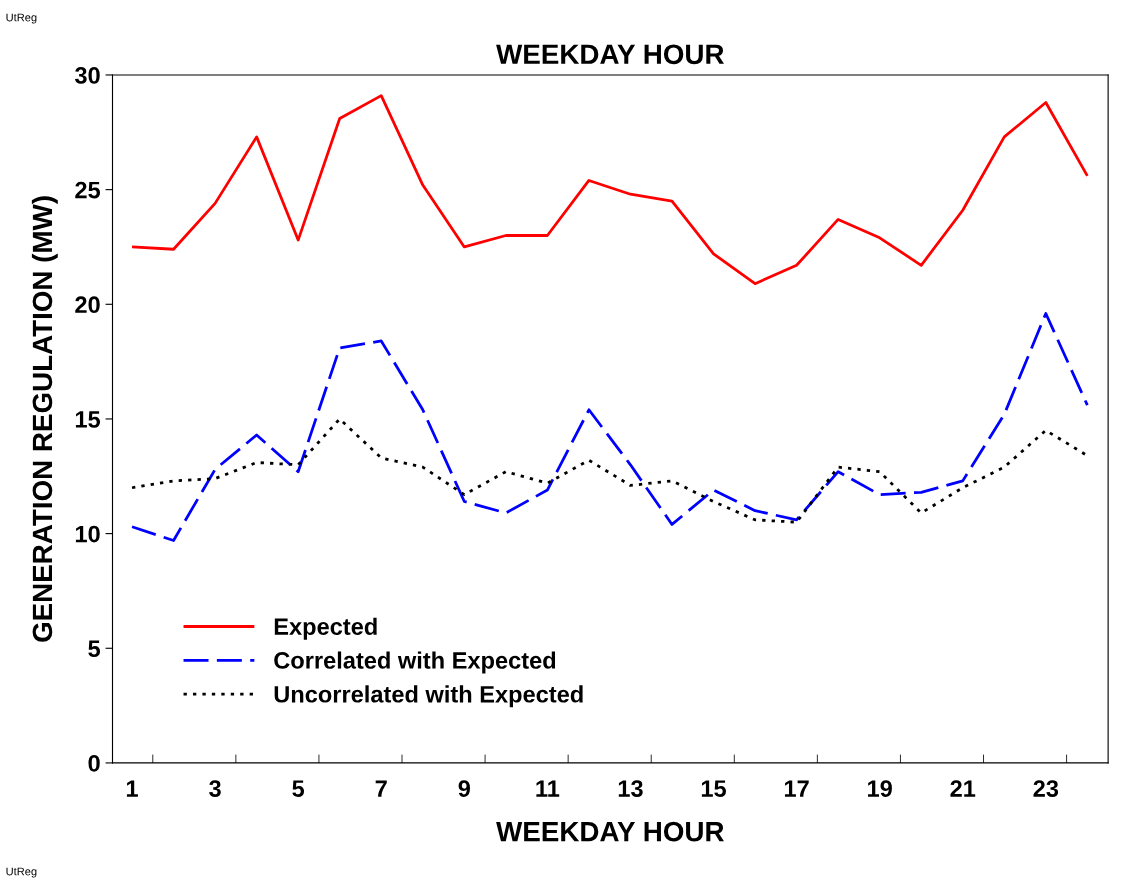 The image size is (1125, 882). I want to click on y-tick-label: 15, so click(88, 419).